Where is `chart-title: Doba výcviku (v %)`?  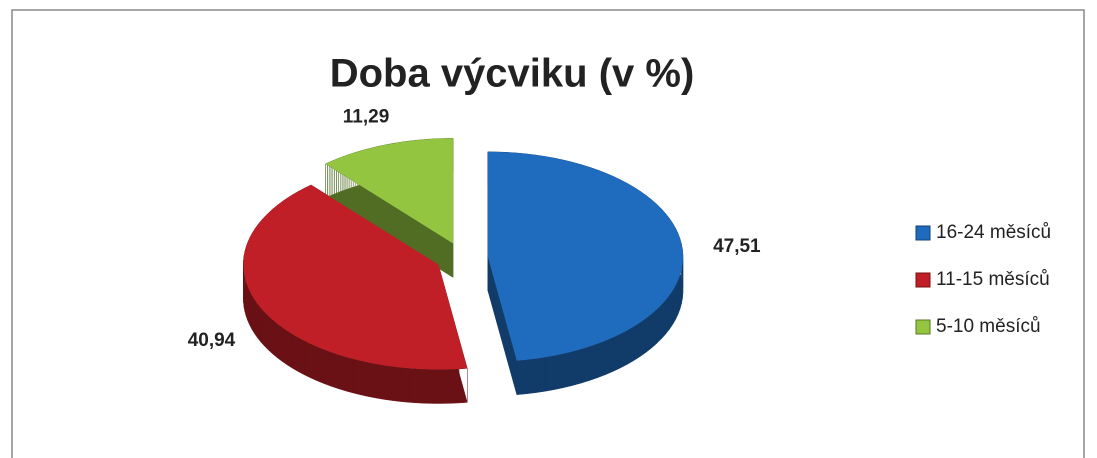
chart-title: Doba výcviku (v %) is located at coordinates (512, 74).